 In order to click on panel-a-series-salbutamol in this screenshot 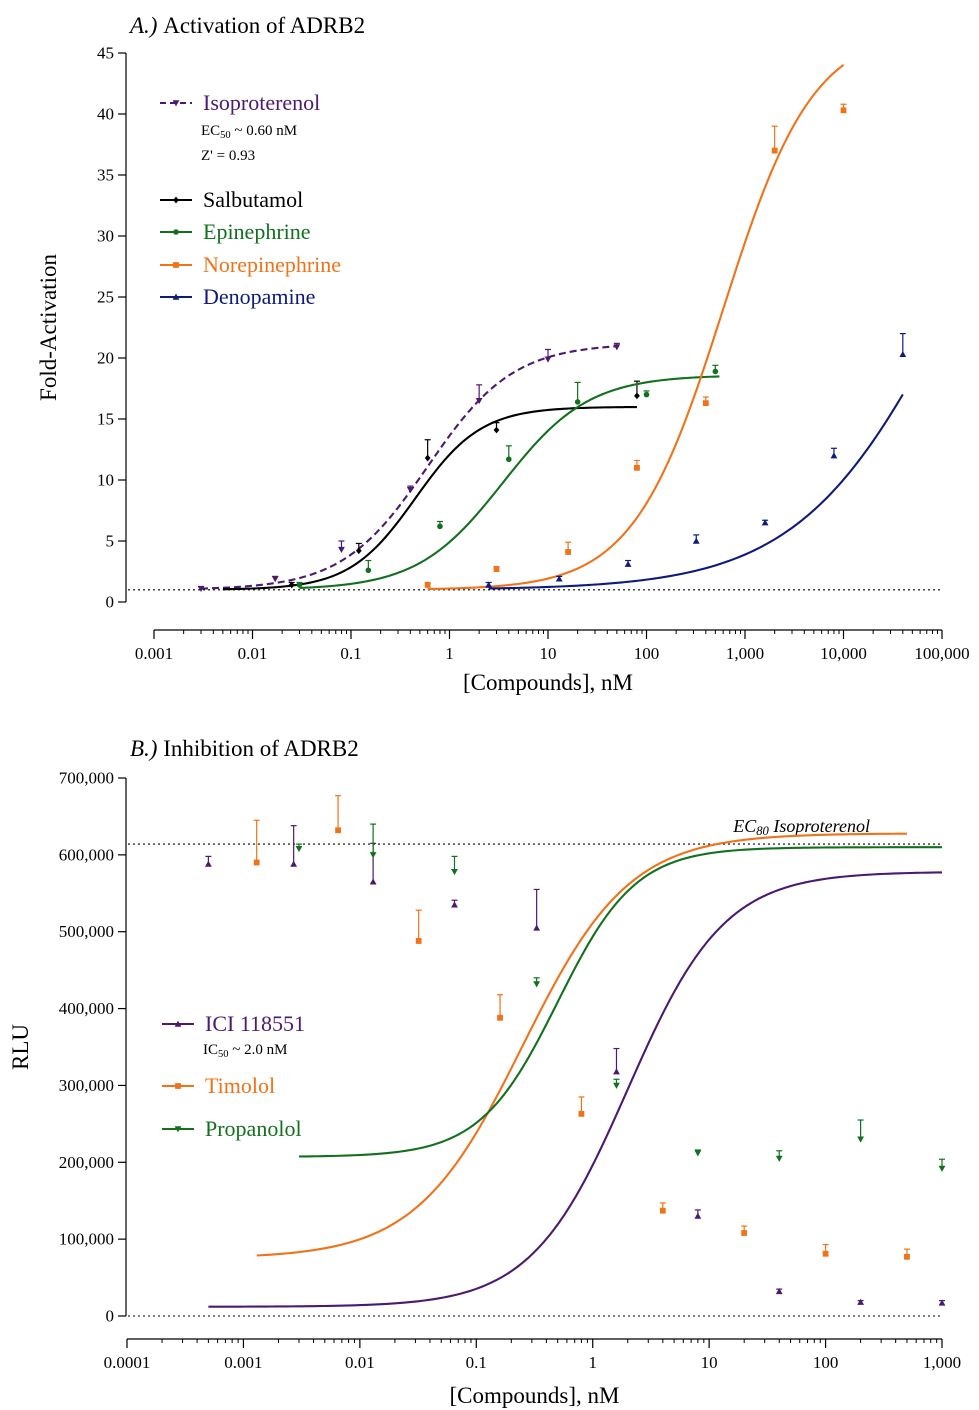, I will do `click(431, 485)`.